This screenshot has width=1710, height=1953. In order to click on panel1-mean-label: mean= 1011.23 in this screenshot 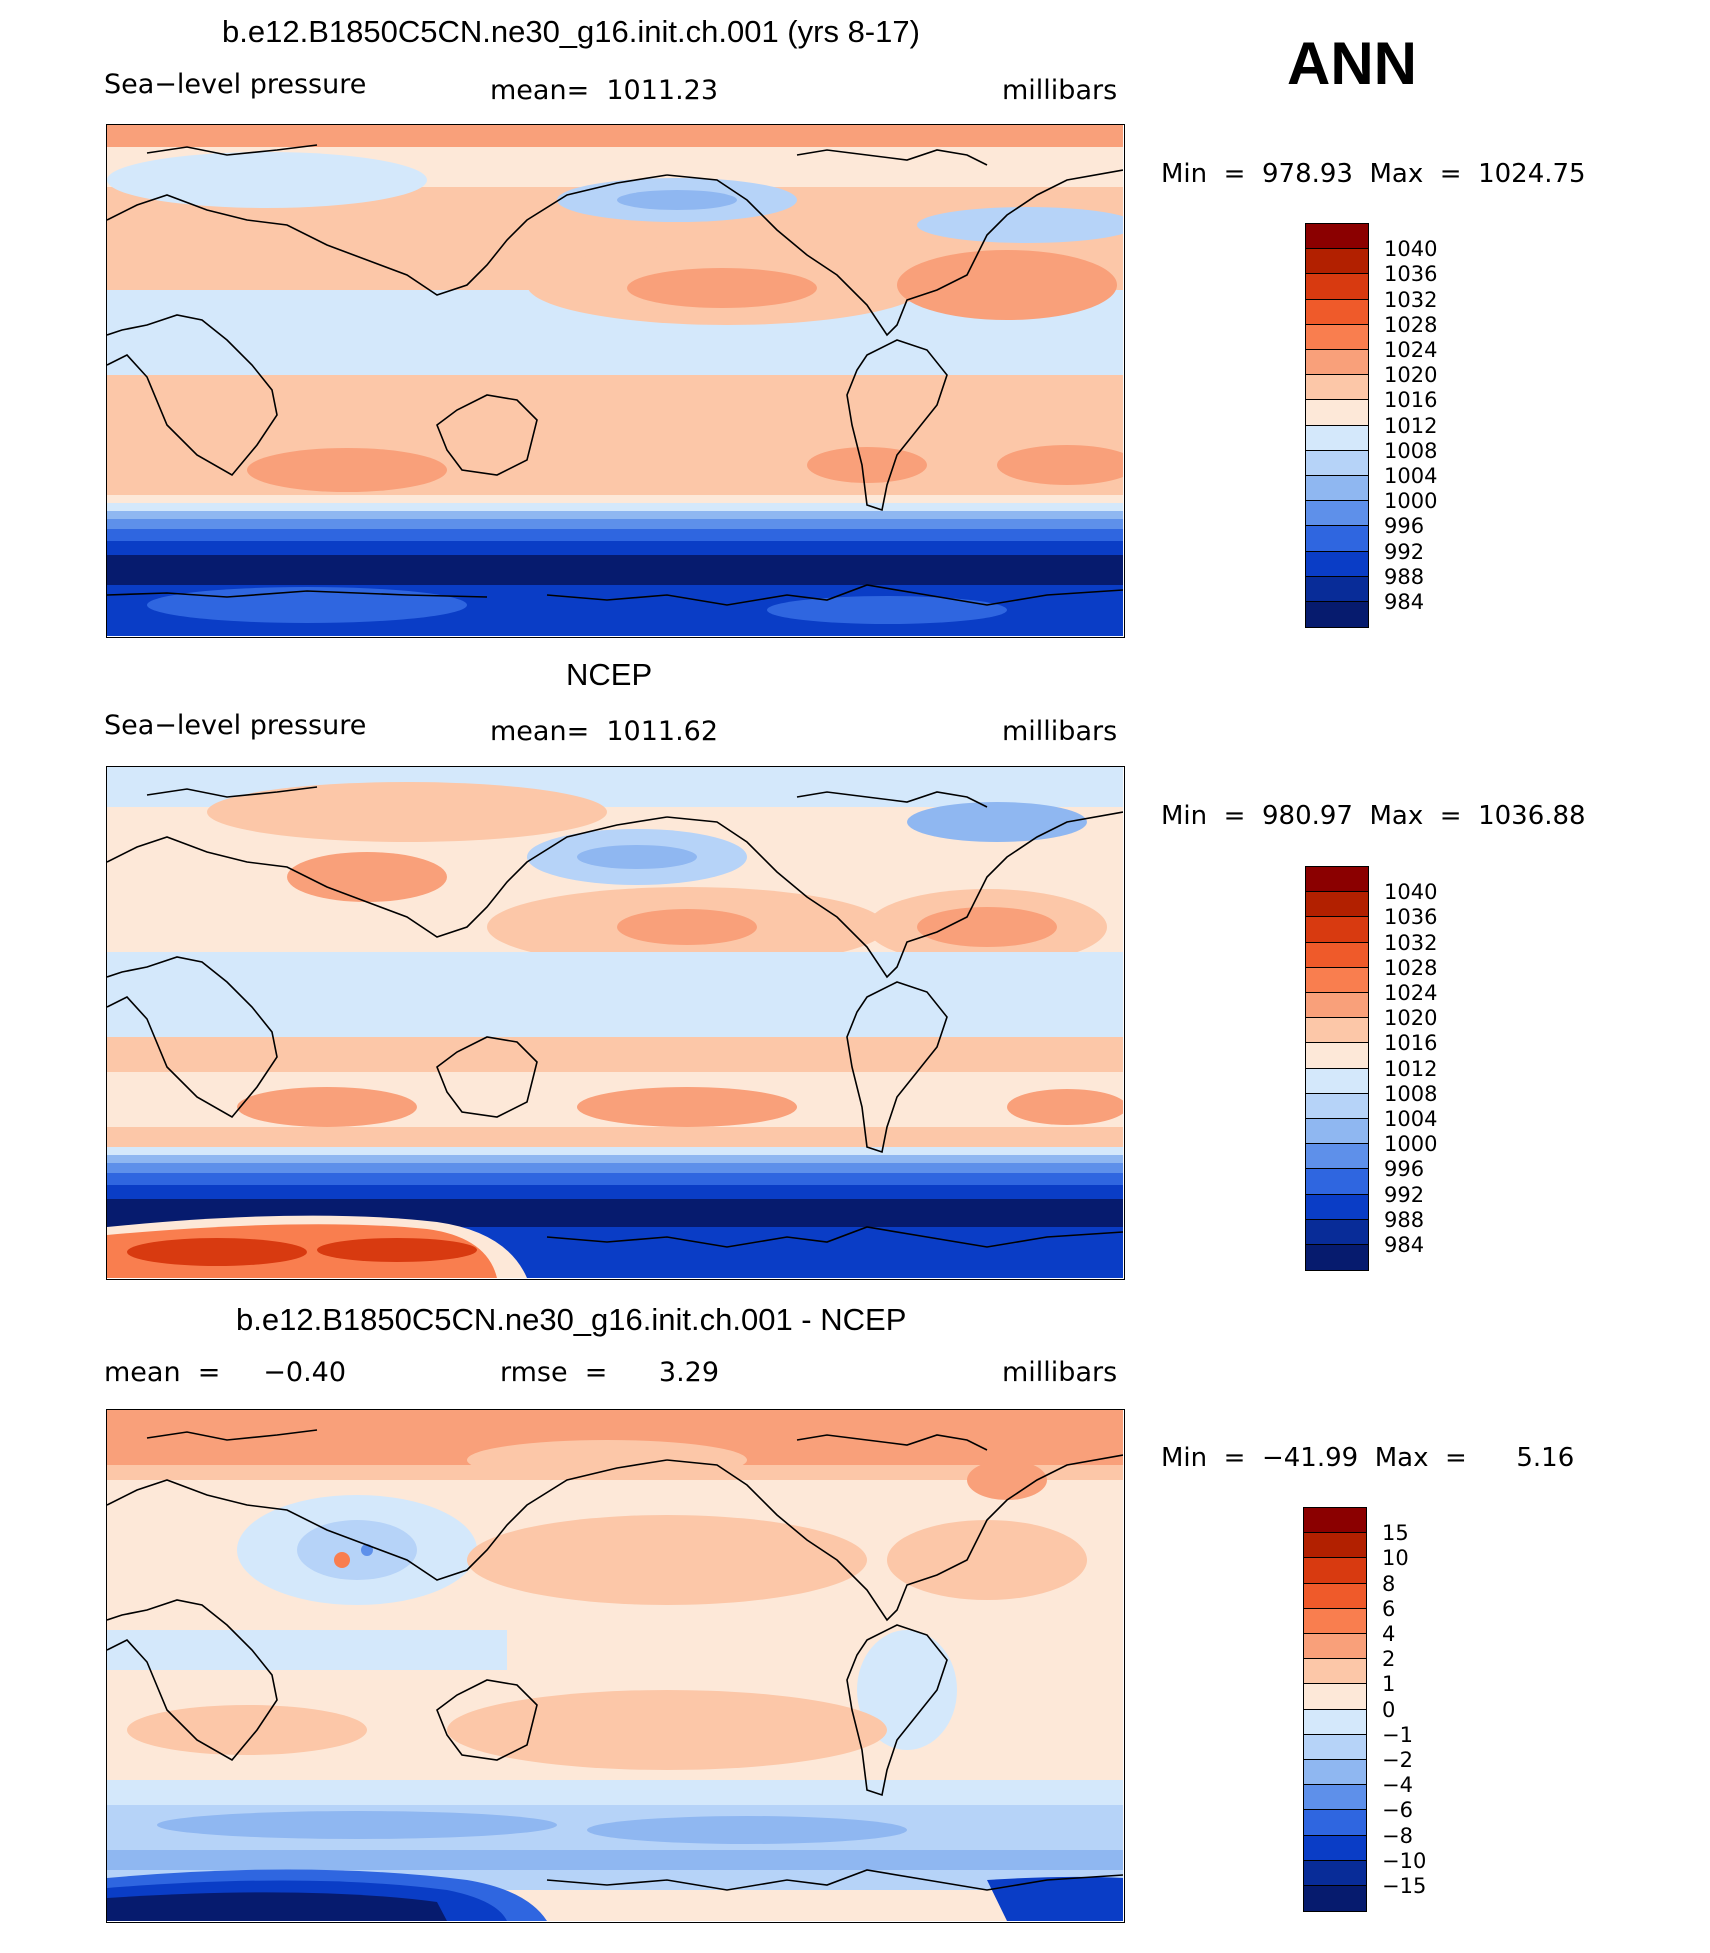, I will do `click(604, 90)`.